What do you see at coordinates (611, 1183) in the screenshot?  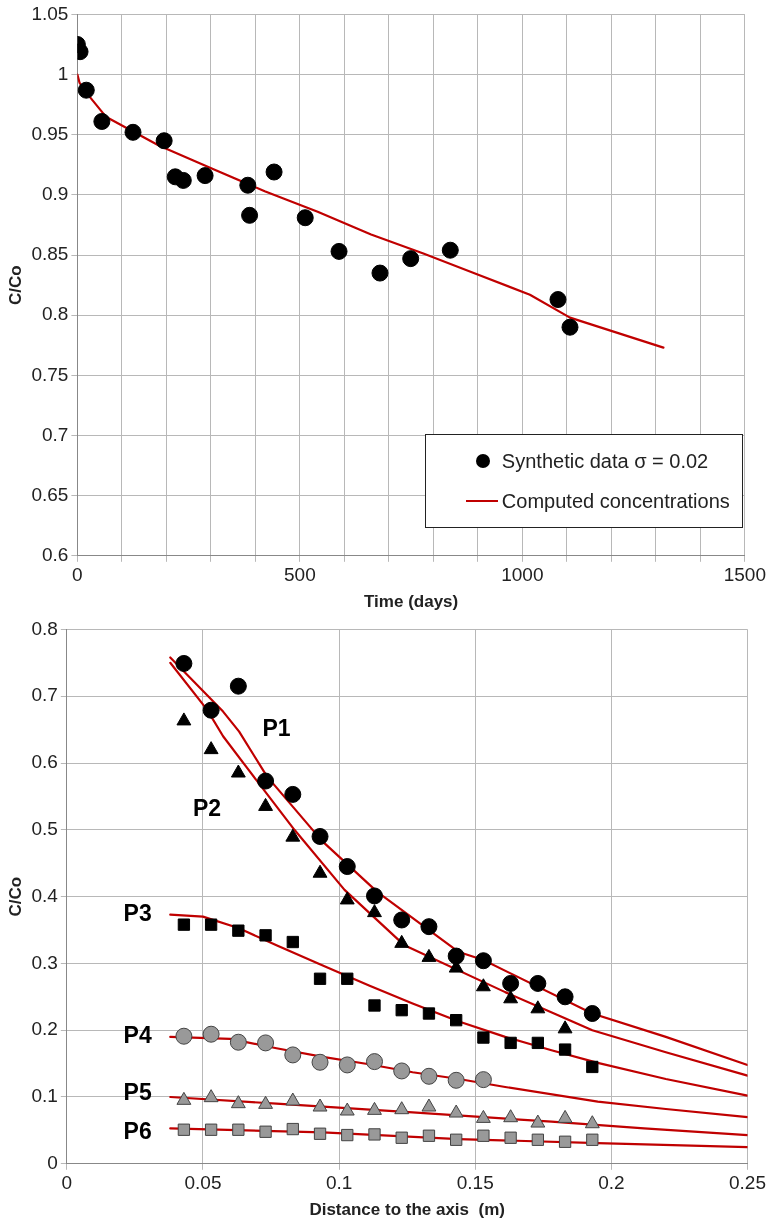 I see `x-tick-label: 0.2` at bounding box center [611, 1183].